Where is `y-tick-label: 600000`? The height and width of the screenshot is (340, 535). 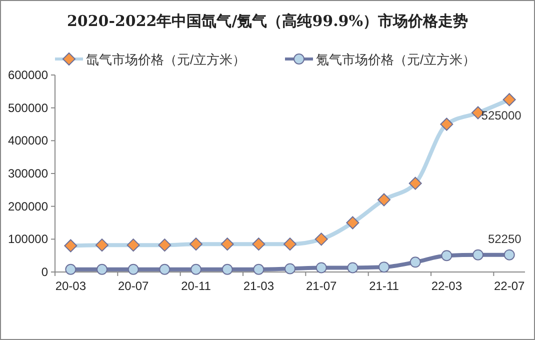
y-tick-label: 600000 is located at coordinates (28, 75).